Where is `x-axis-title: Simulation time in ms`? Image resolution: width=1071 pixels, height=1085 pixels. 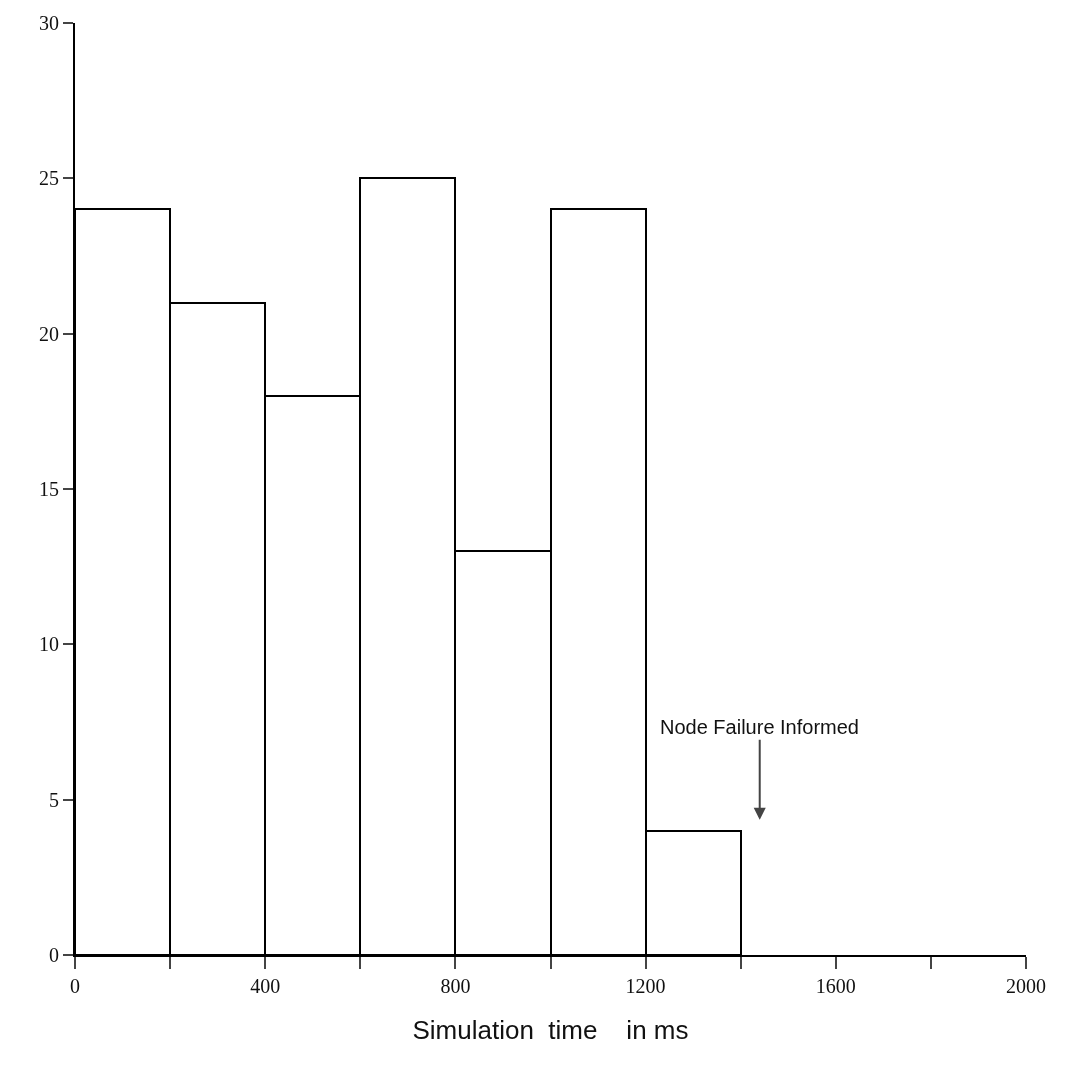 x-axis-title: Simulation time in ms is located at coordinates (550, 1030).